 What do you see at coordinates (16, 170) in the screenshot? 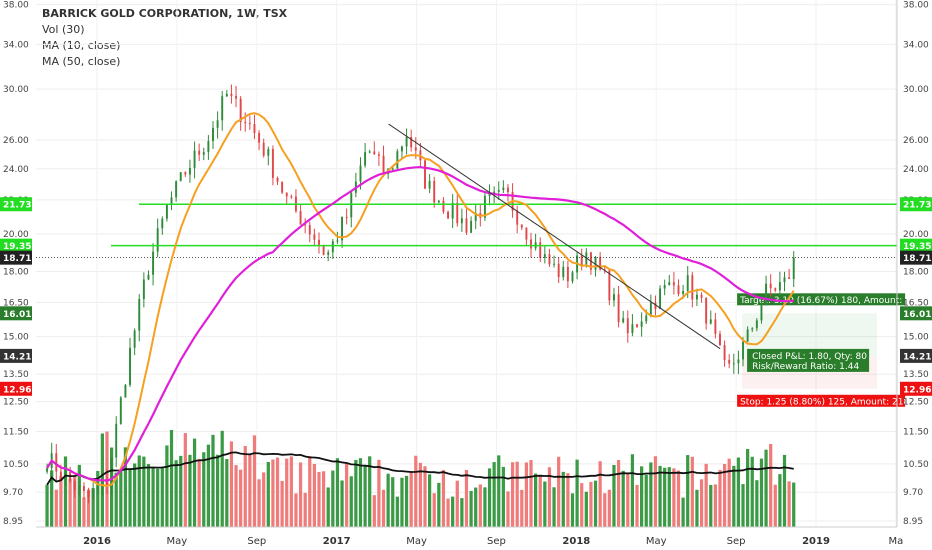
I see `y-tick-label-left: 24.00` at bounding box center [16, 170].